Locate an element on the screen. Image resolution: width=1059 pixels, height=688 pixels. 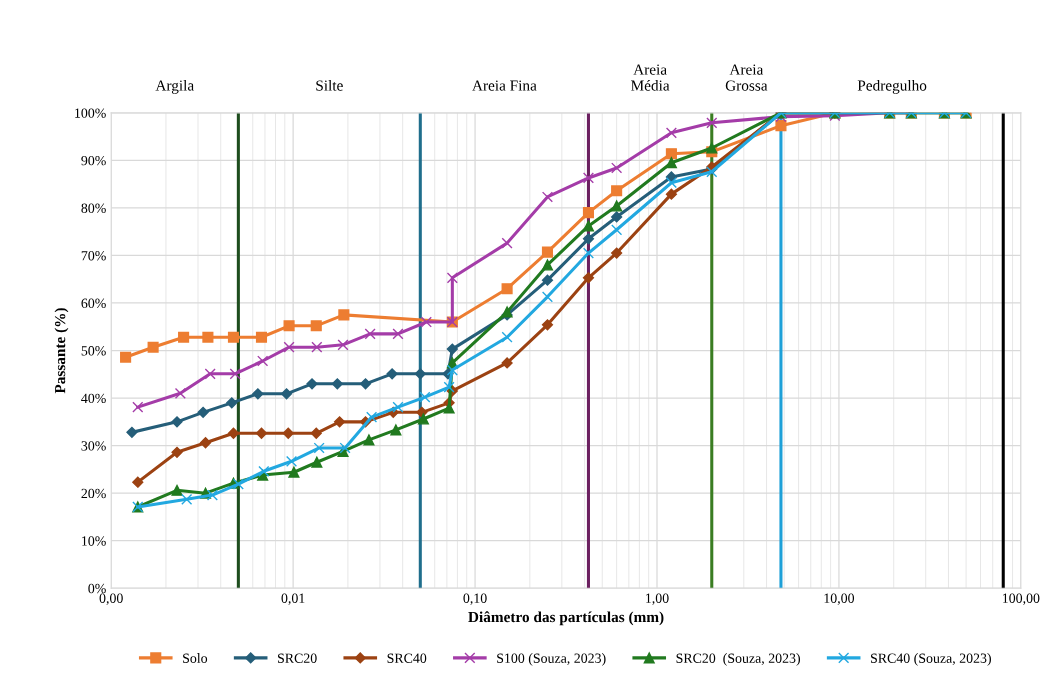
legend-label: SRC40 is located at coordinates (407, 658).